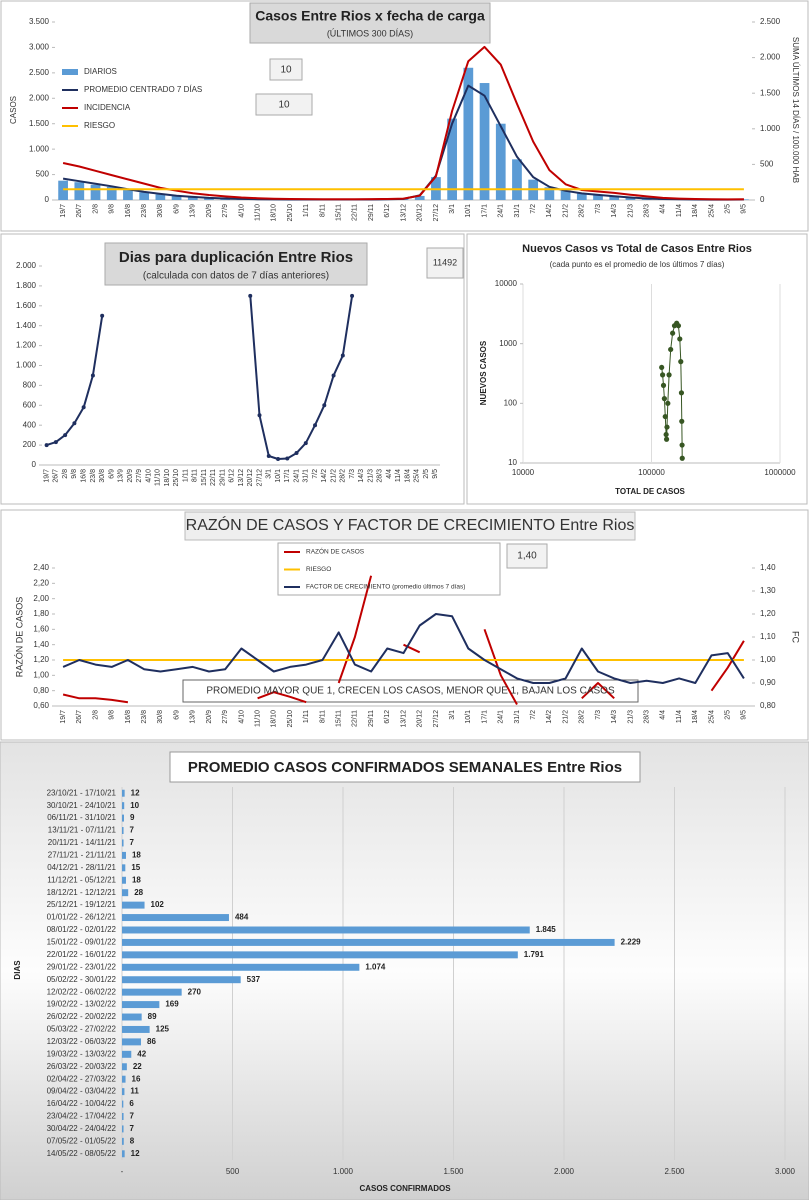 The width and height of the screenshot is (809, 1200). I want to click on annotation: 10, so click(284, 105).